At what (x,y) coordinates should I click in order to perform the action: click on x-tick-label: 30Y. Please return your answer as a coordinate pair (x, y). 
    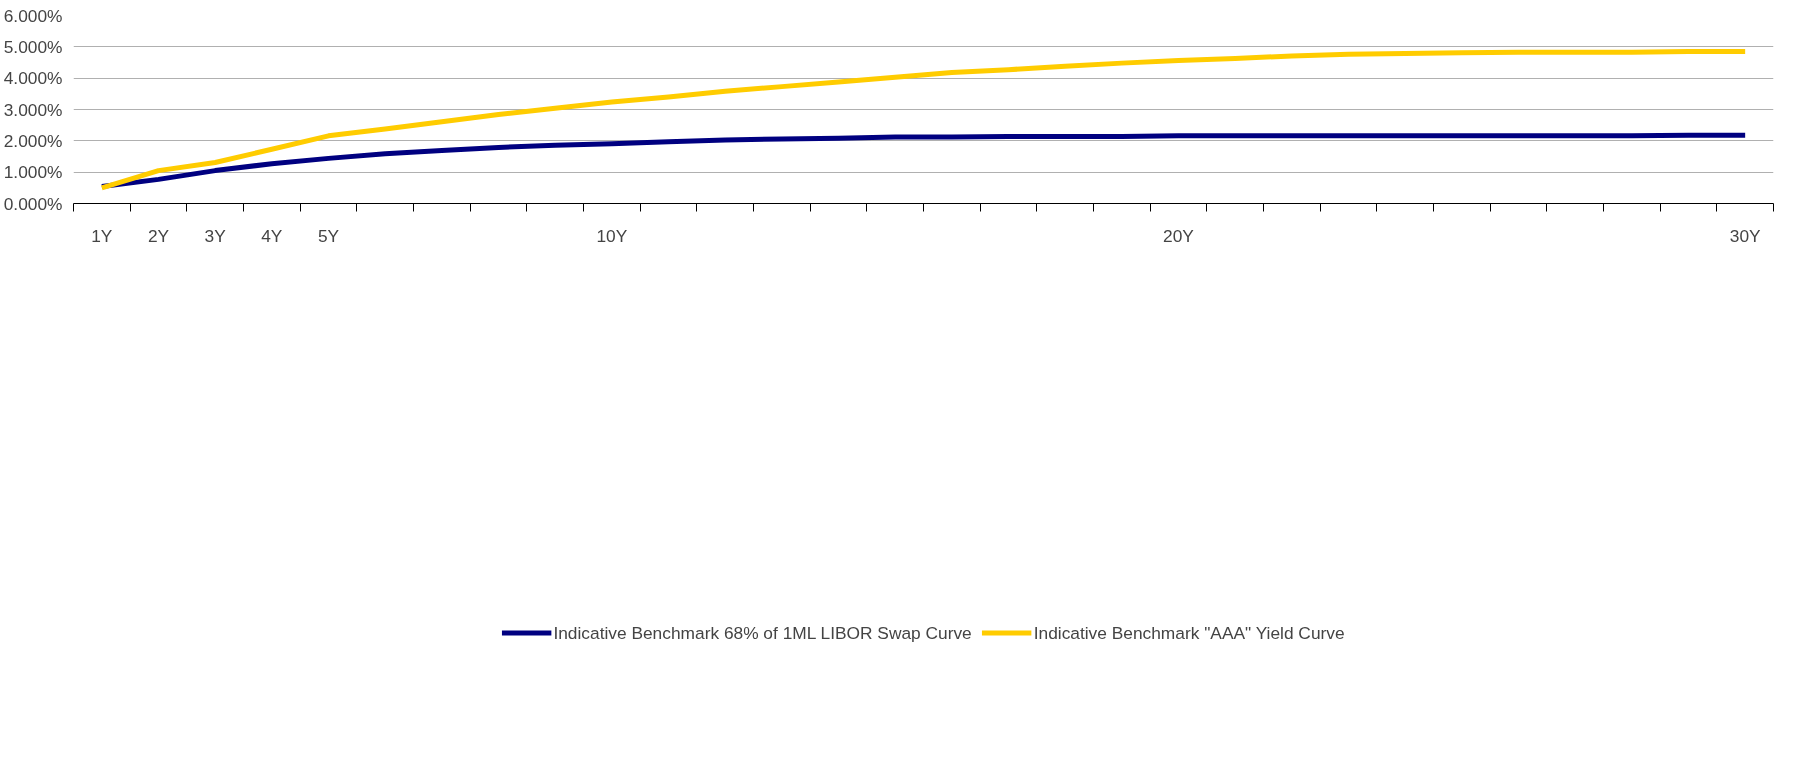
    Looking at the image, I should click on (1745, 235).